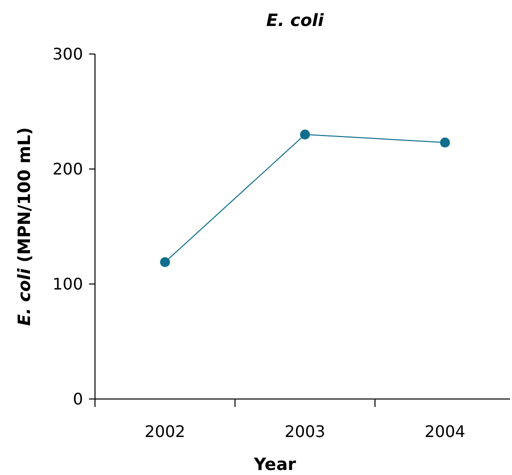 This screenshot has width=512, height=475. What do you see at coordinates (67, 169) in the screenshot?
I see `y-tick-label: 200` at bounding box center [67, 169].